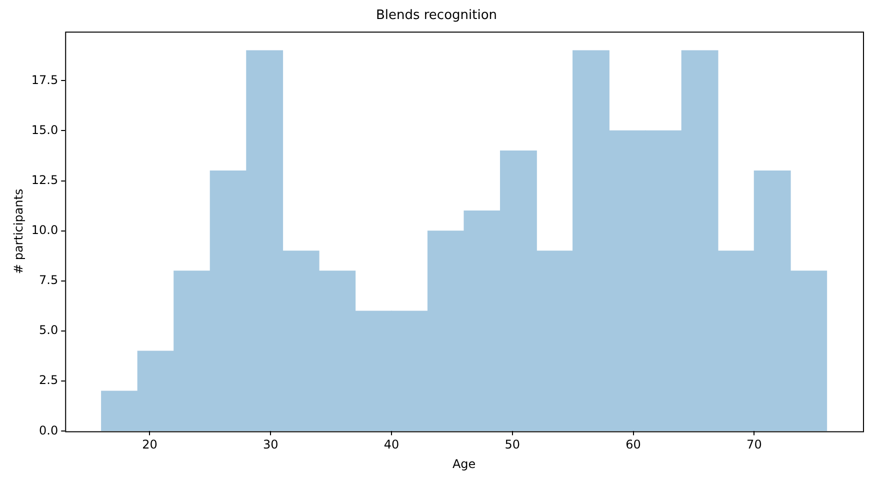 The height and width of the screenshot is (478, 875). I want to click on y-tick-label: 2.5, so click(48, 380).